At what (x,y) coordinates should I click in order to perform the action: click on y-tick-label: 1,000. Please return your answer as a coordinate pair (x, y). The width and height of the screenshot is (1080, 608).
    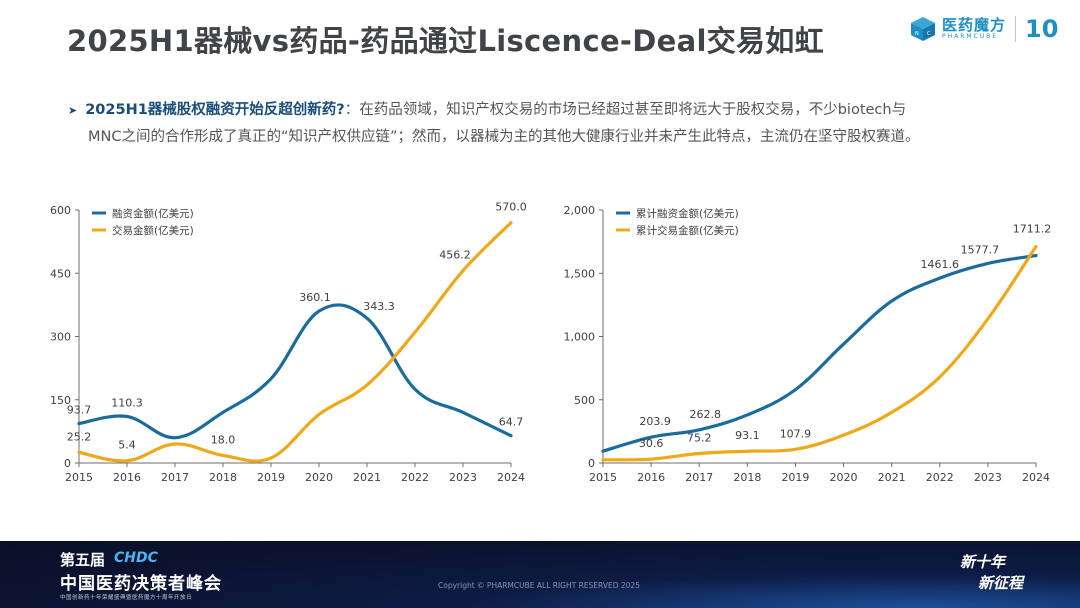
    Looking at the image, I should click on (580, 337).